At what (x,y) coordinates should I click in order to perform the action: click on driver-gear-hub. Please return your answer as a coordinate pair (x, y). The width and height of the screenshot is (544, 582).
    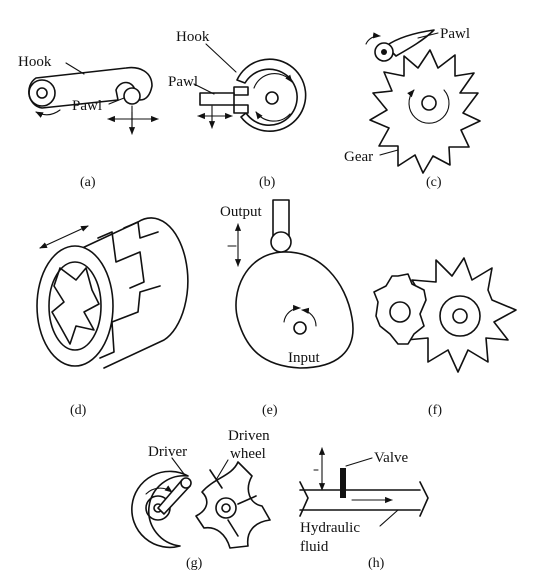
    Looking at the image, I should click on (400, 312).